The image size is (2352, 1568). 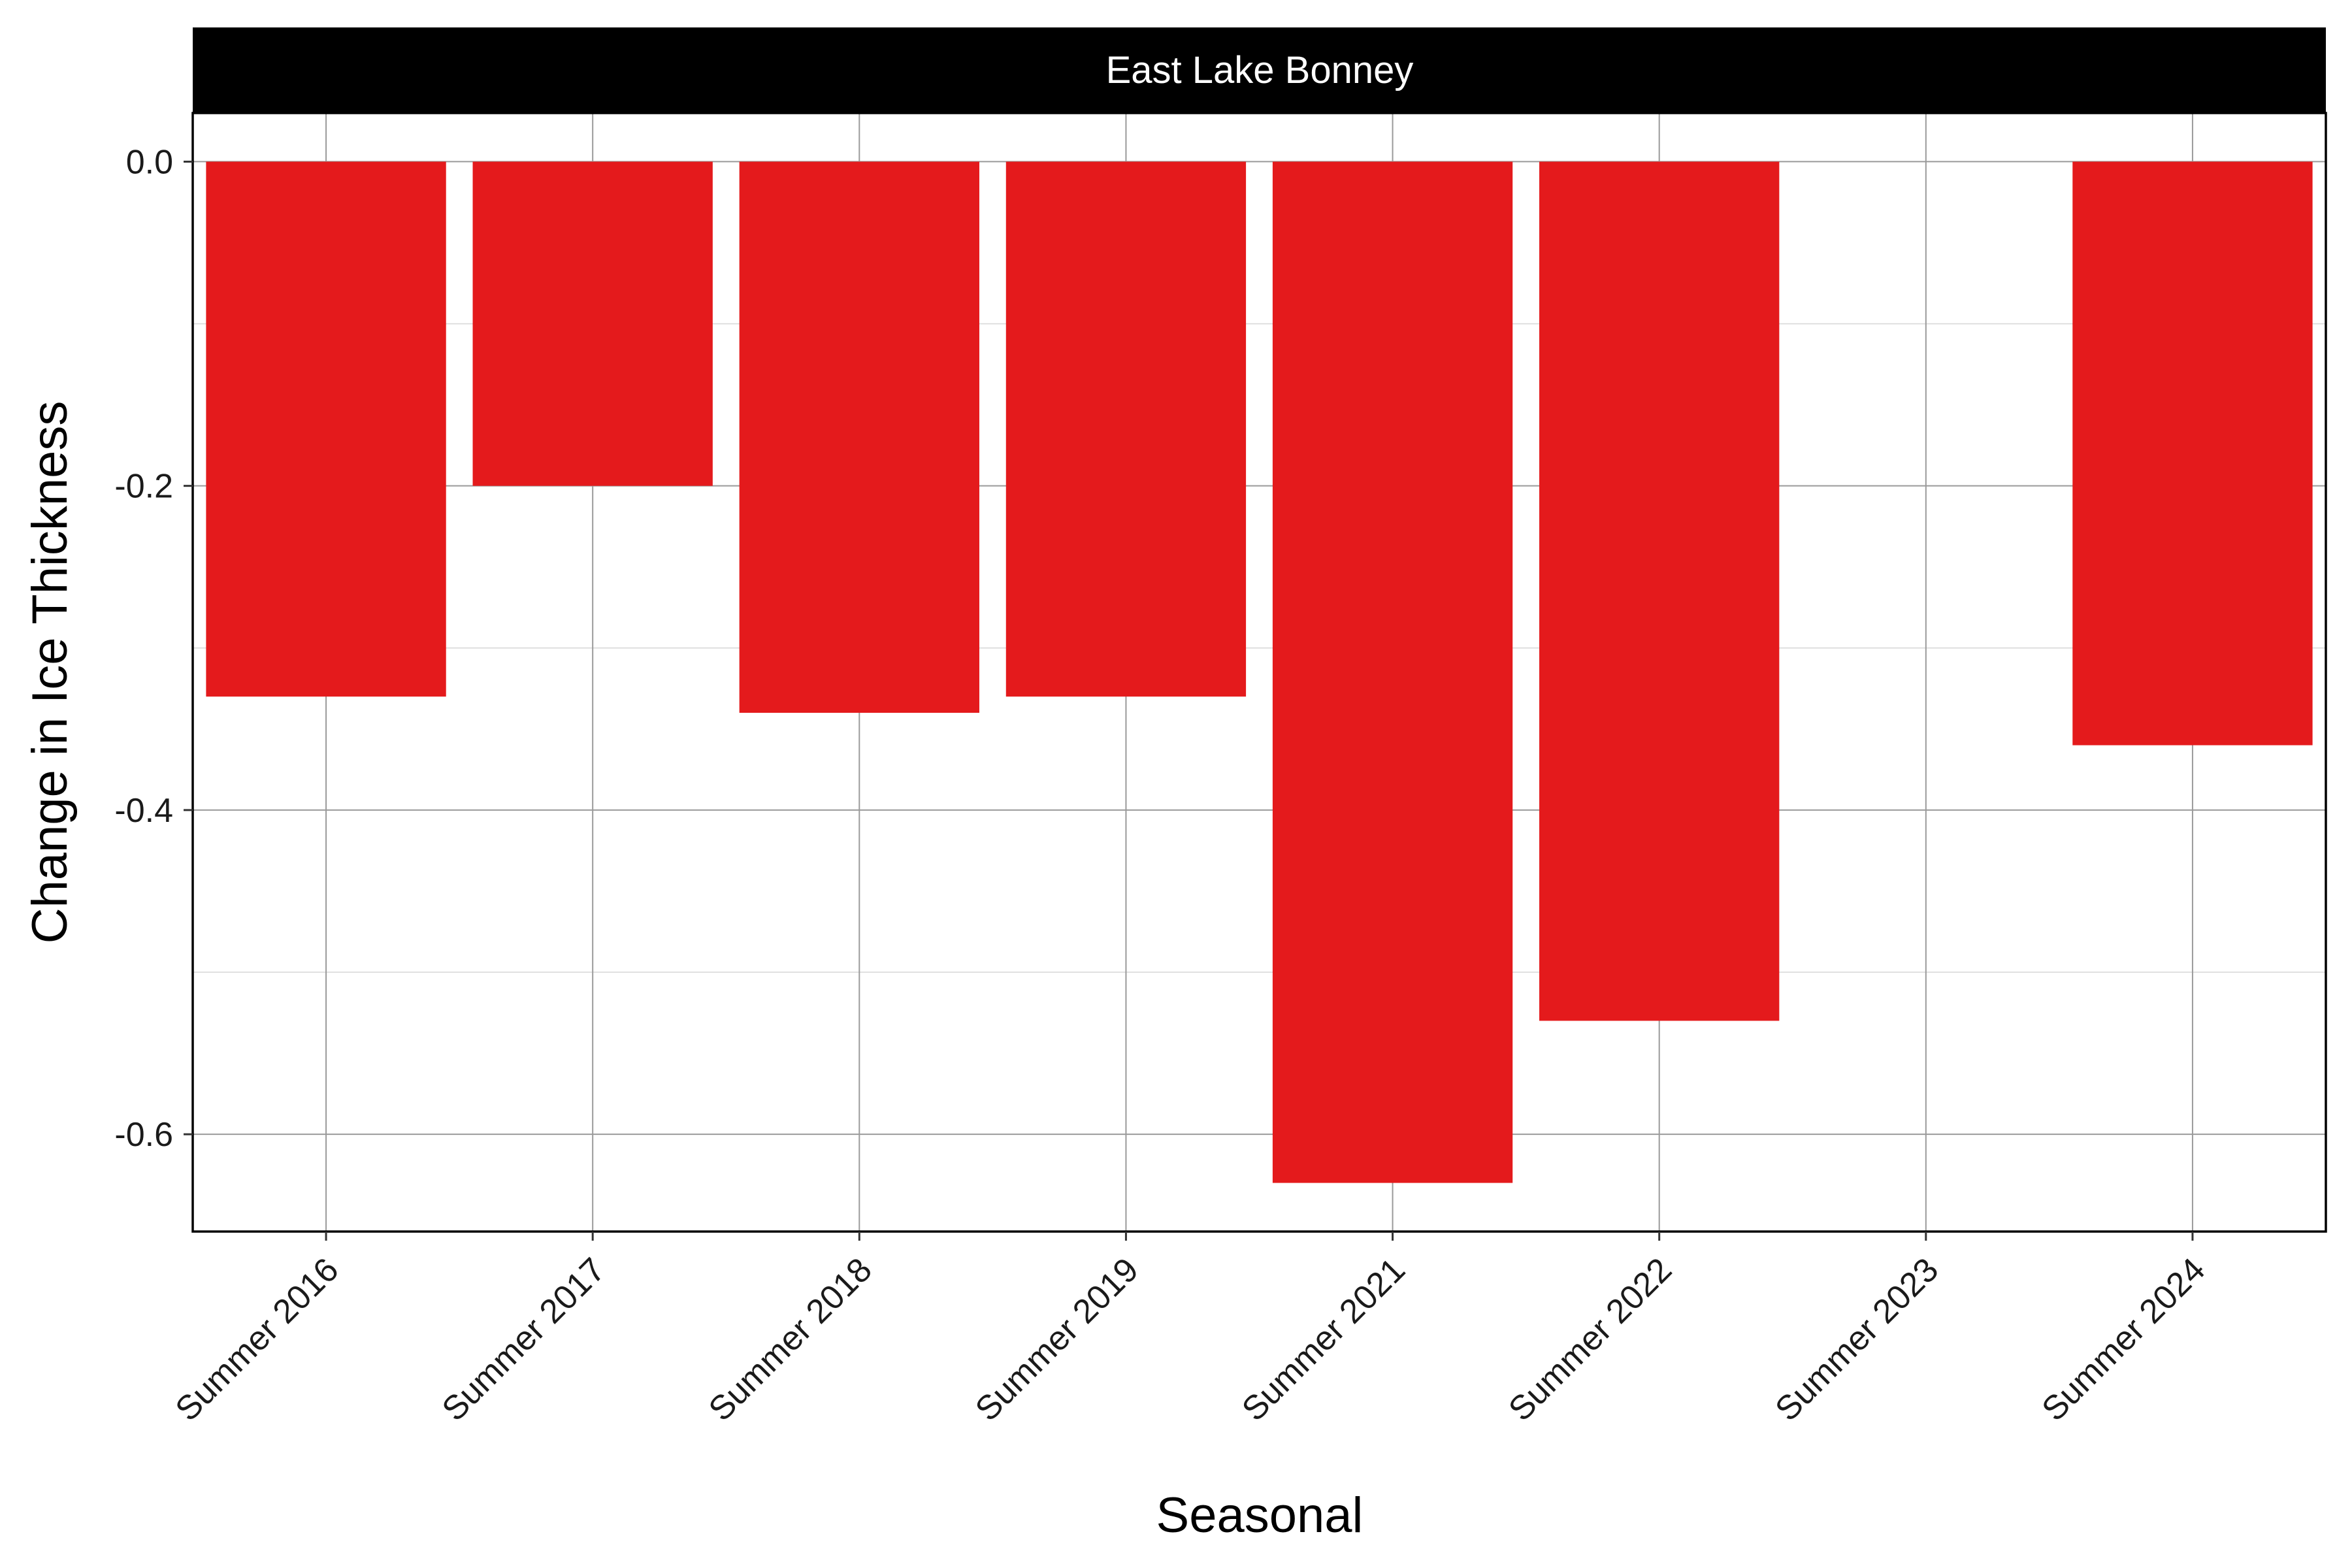 What do you see at coordinates (1260, 1515) in the screenshot?
I see `x-axis-title: Seasonal` at bounding box center [1260, 1515].